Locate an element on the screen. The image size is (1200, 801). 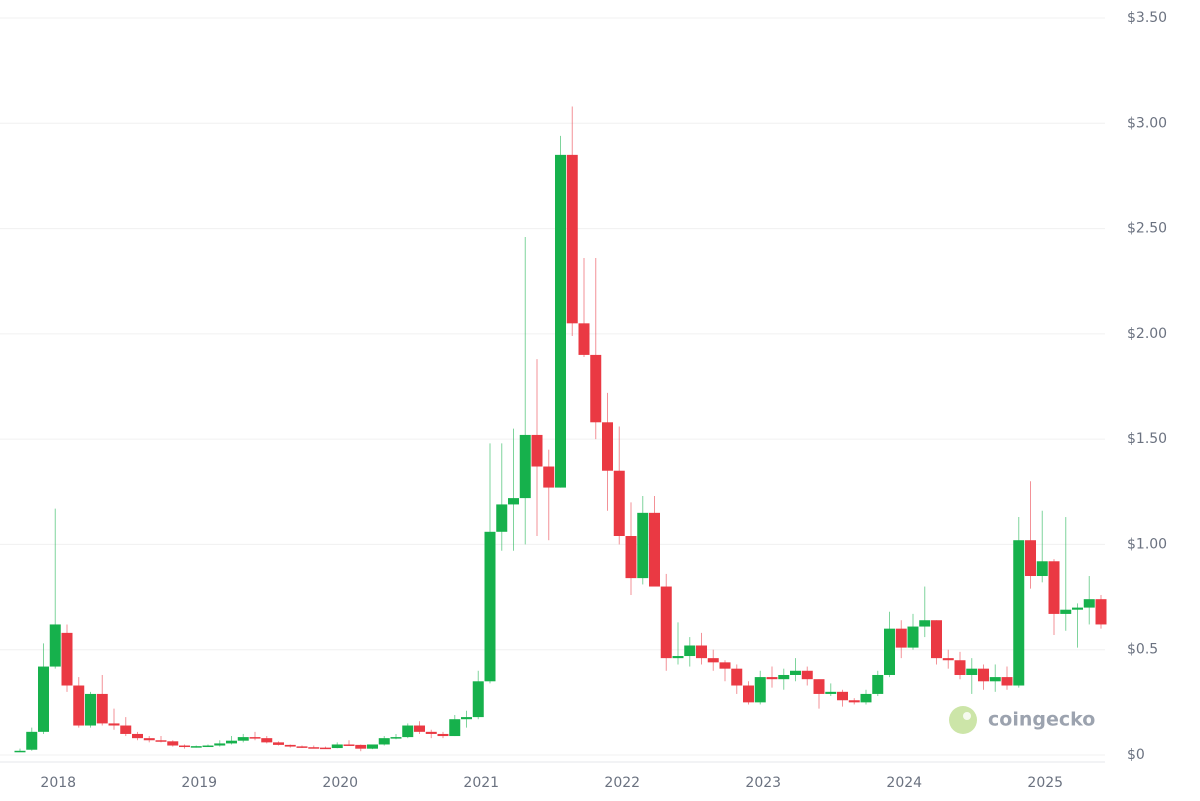
x-tick-label: 2018 is located at coordinates (58, 783).